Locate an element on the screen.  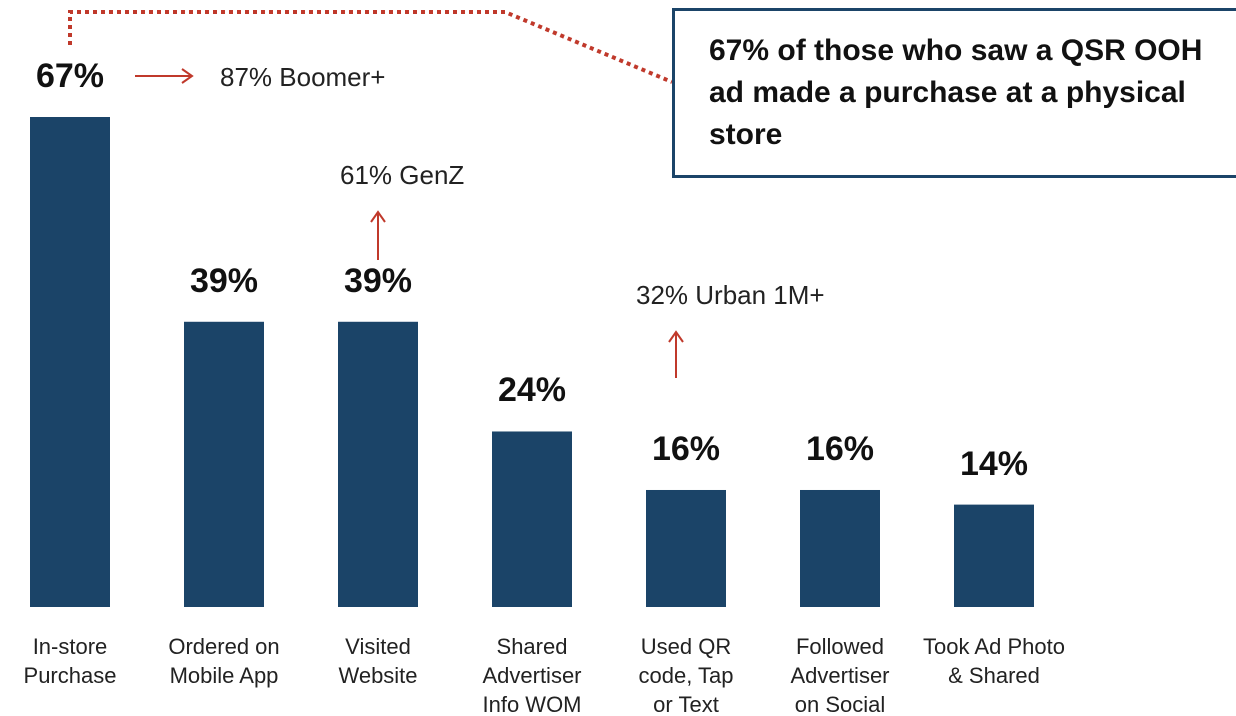
category-label: Took Ad Photo & Shared is located at coordinates (994, 661).